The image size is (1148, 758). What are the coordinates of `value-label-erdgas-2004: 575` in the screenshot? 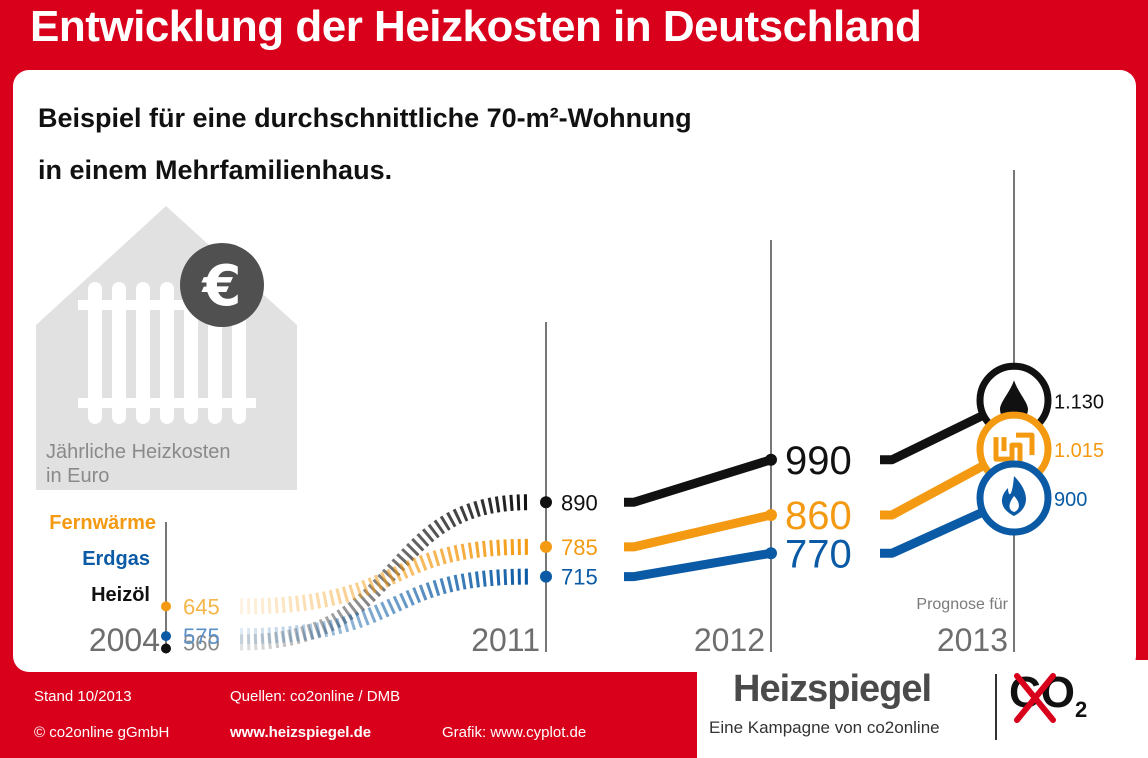 It's located at (201, 636).